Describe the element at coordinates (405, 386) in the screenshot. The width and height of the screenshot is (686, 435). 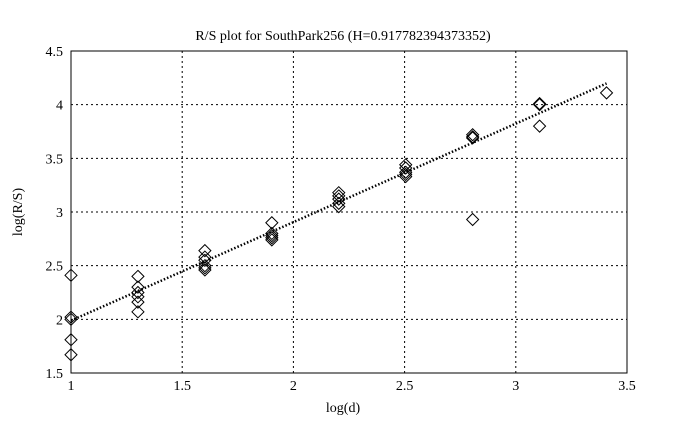
I see `x-tick-label: 2.5` at that location.